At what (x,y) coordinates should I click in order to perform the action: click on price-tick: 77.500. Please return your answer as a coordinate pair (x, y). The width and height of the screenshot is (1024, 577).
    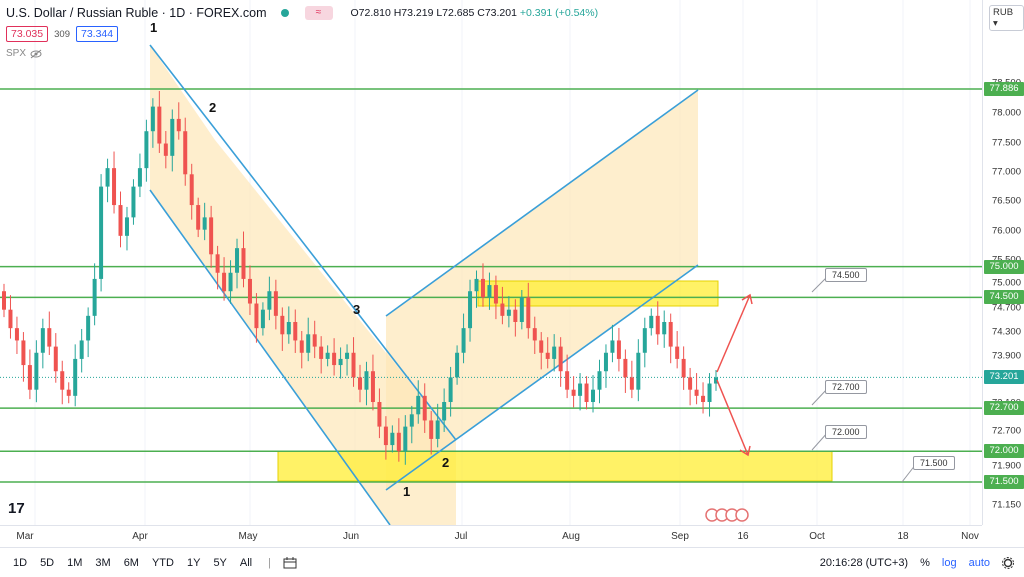
    Looking at the image, I should click on (1006, 143).